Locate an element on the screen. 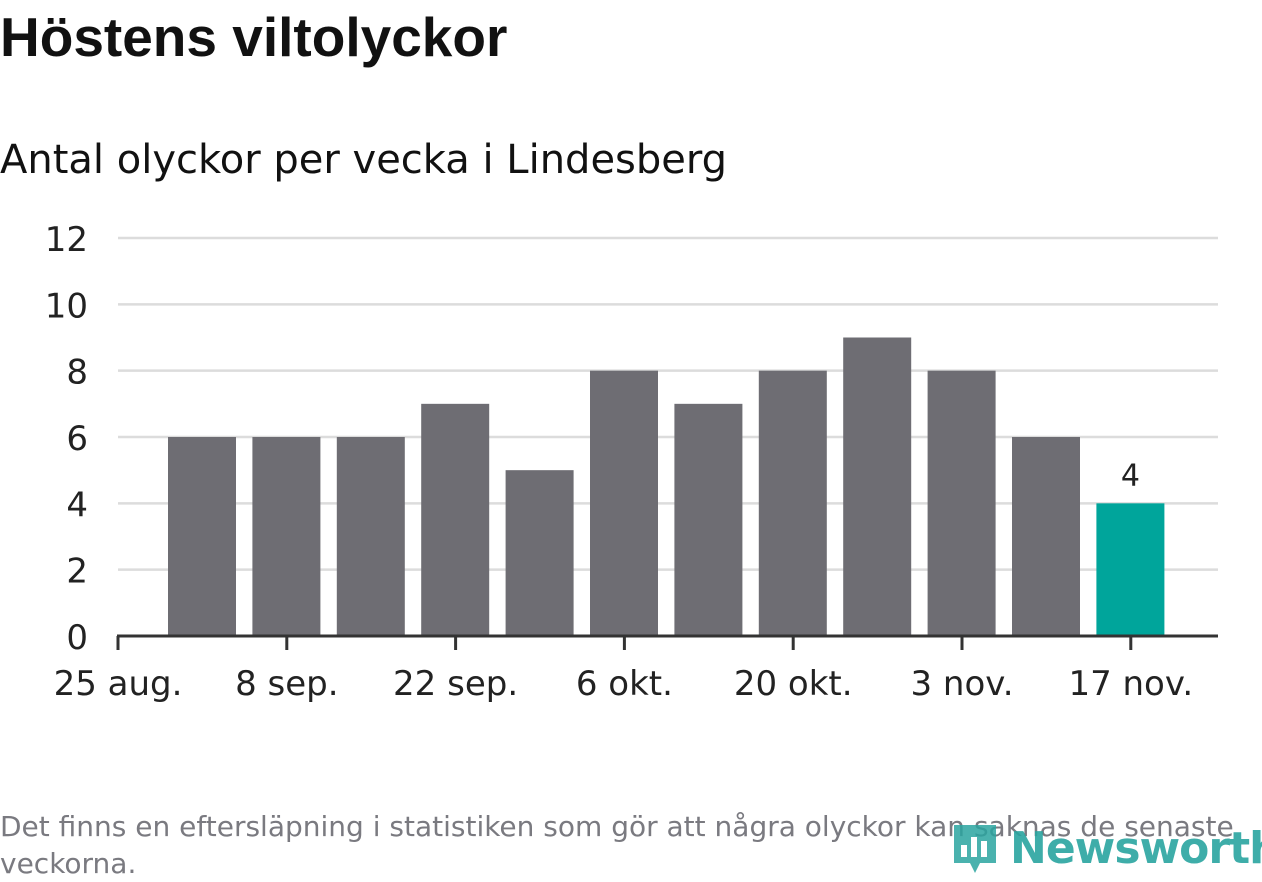  x-tick-label: 8 sep. is located at coordinates (286, 684).